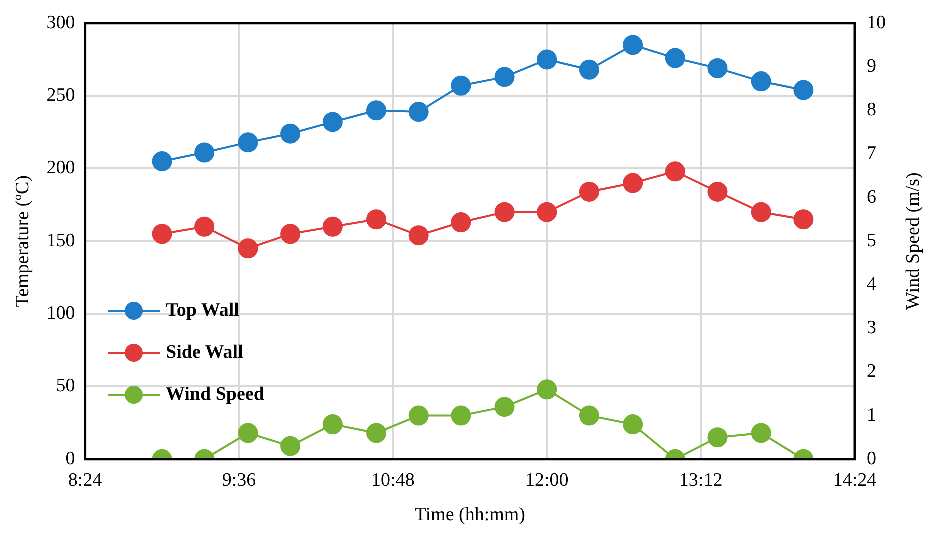  I want to click on legend-label: Side Wall, so click(205, 353).